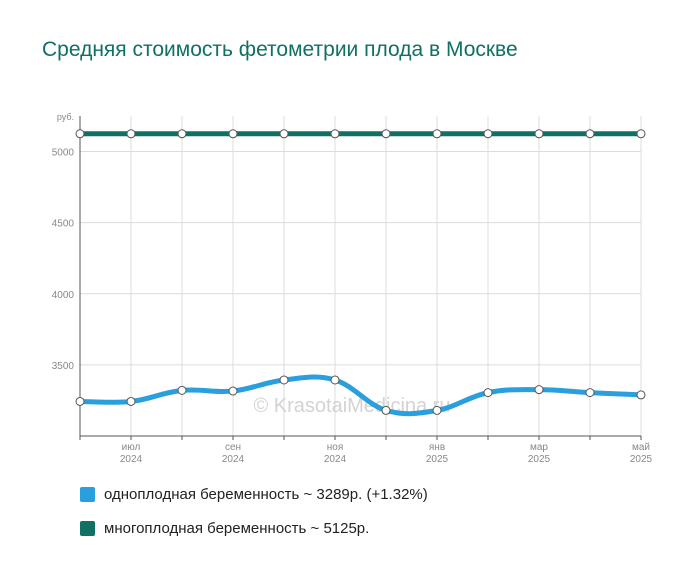 The image size is (700, 578). What do you see at coordinates (63, 366) in the screenshot?
I see `y-tick-label: 3500` at bounding box center [63, 366].